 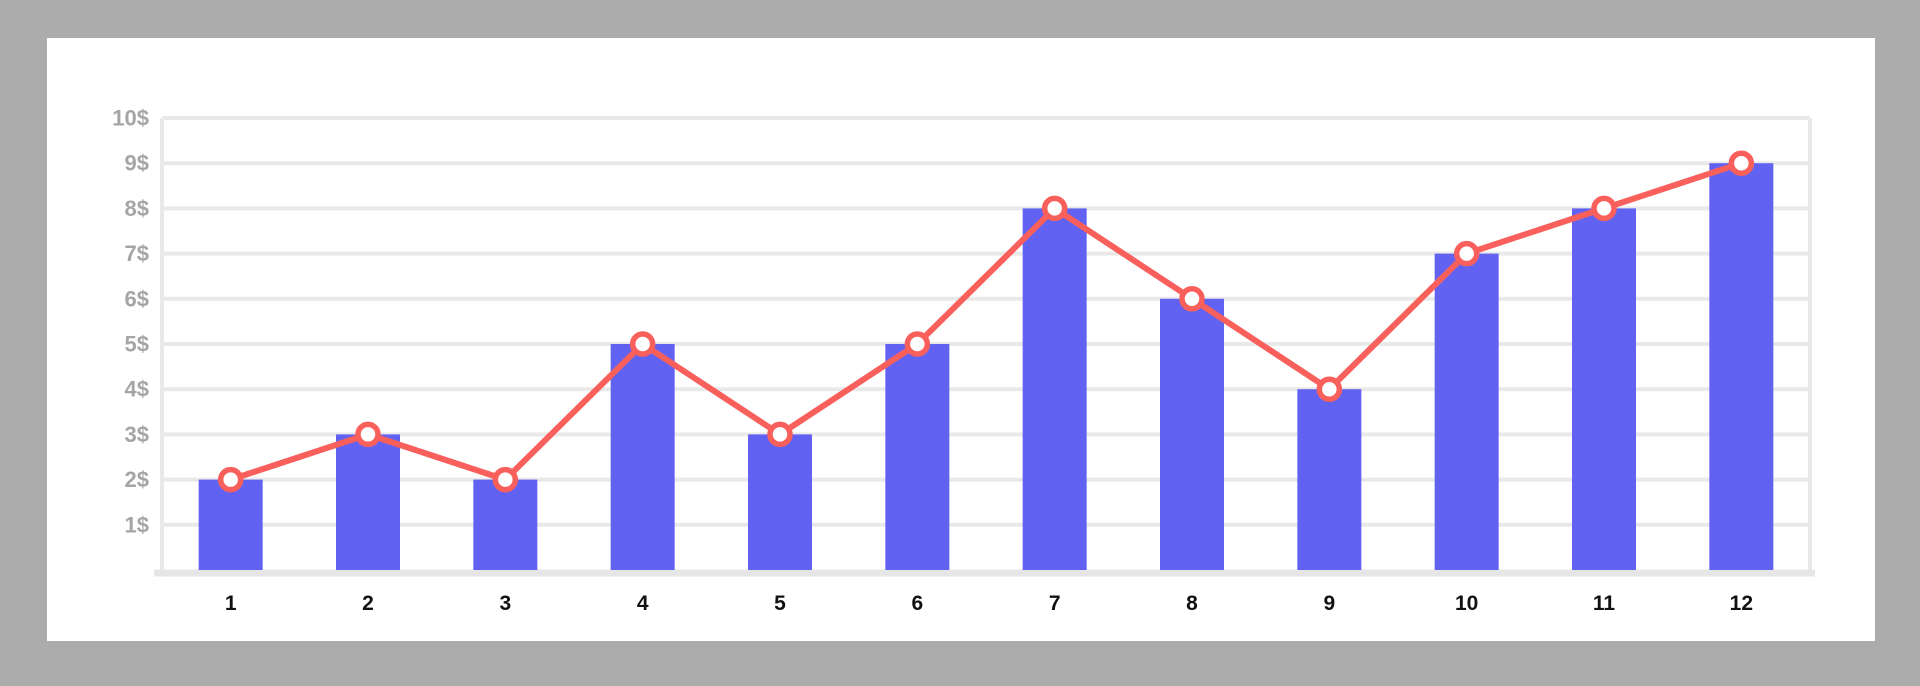 What do you see at coordinates (137, 524) in the screenshot?
I see `y-axis-tick-label: 1$` at bounding box center [137, 524].